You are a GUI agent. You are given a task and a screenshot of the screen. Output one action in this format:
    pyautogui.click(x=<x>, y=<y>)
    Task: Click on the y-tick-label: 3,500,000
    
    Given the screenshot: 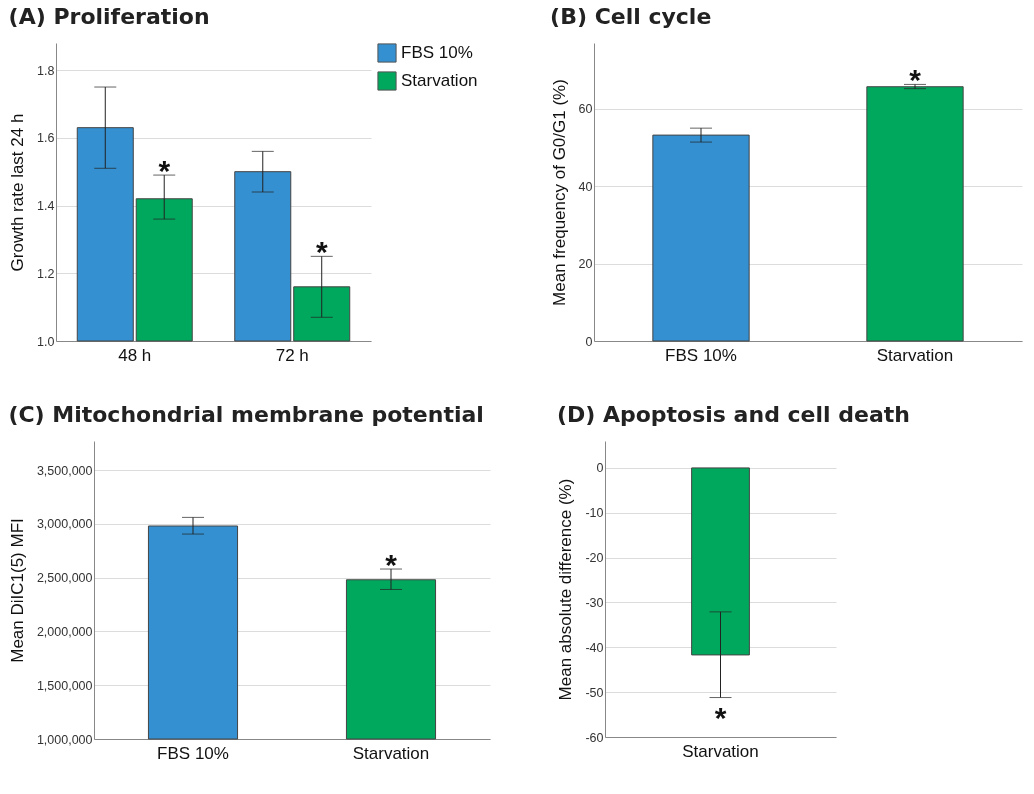 What is the action you would take?
    pyautogui.click(x=64, y=470)
    